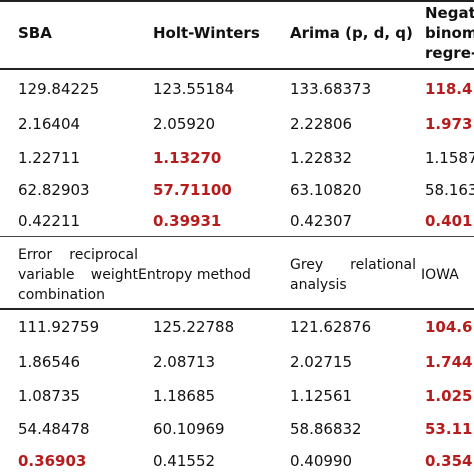 The width and height of the screenshot is (474, 474). Describe the element at coordinates (449, 89) in the screenshot. I see `top-r1-c4: 118.4` at that location.